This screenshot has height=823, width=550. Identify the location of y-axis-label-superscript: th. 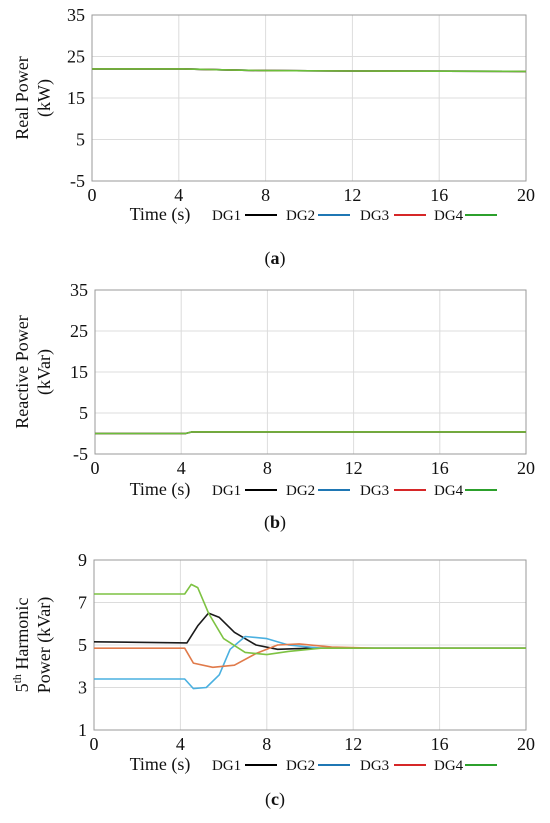
(17, 678).